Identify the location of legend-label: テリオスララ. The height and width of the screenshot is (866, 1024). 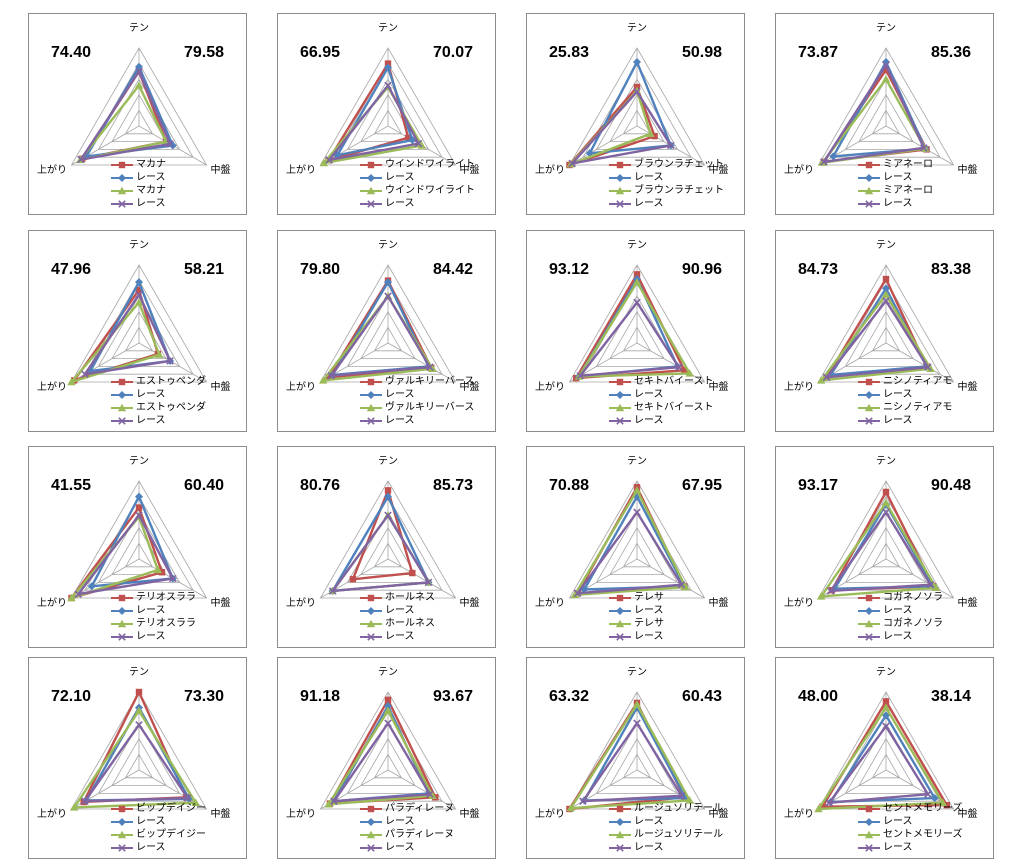
(166, 597).